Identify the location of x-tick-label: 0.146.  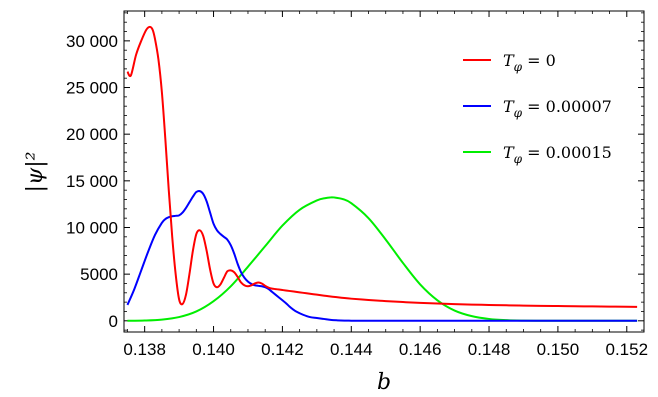
(420, 349).